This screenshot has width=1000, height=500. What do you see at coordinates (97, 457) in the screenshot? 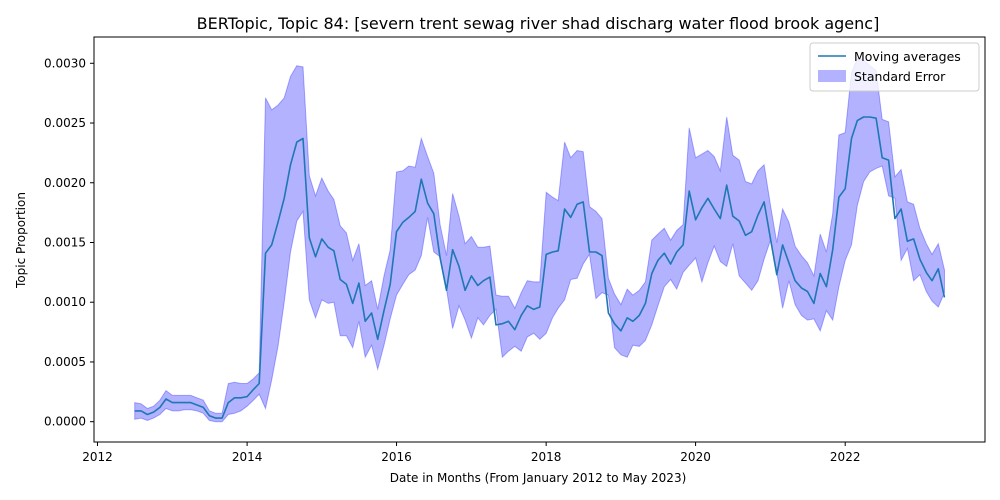
I see `x-tick-label: 2012` at bounding box center [97, 457].